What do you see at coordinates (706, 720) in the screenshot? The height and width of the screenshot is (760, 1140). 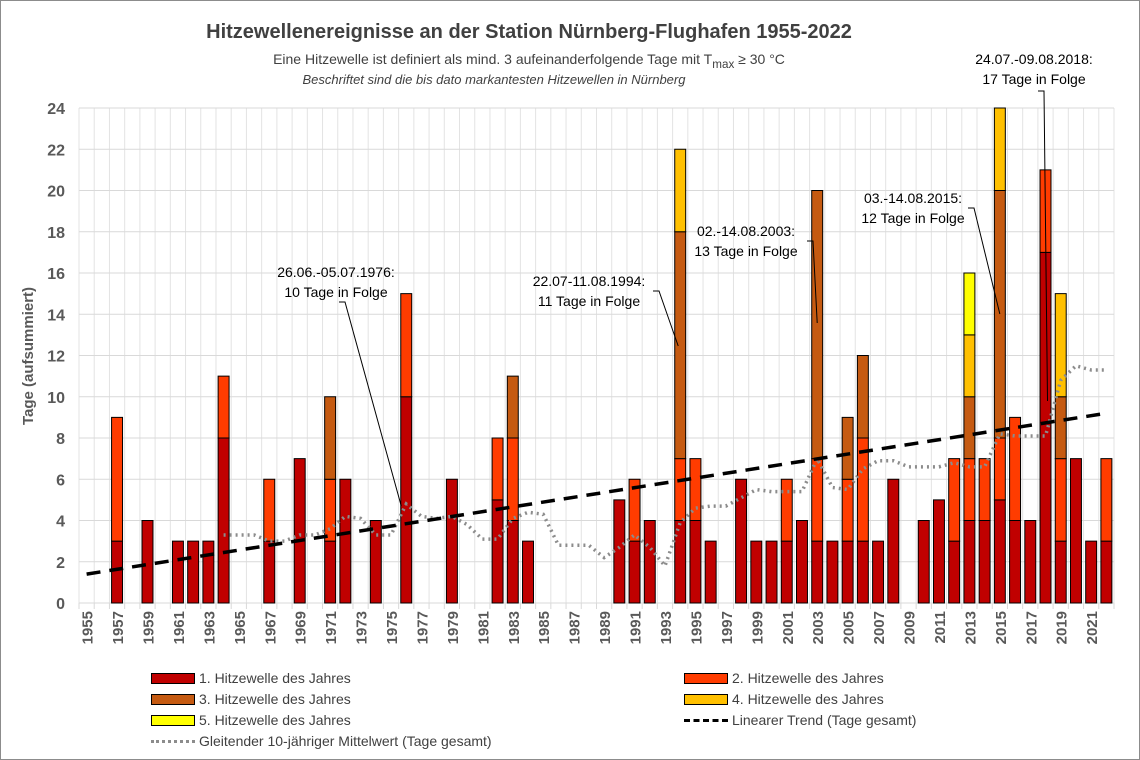 I see `legend-swatch-trend` at bounding box center [706, 720].